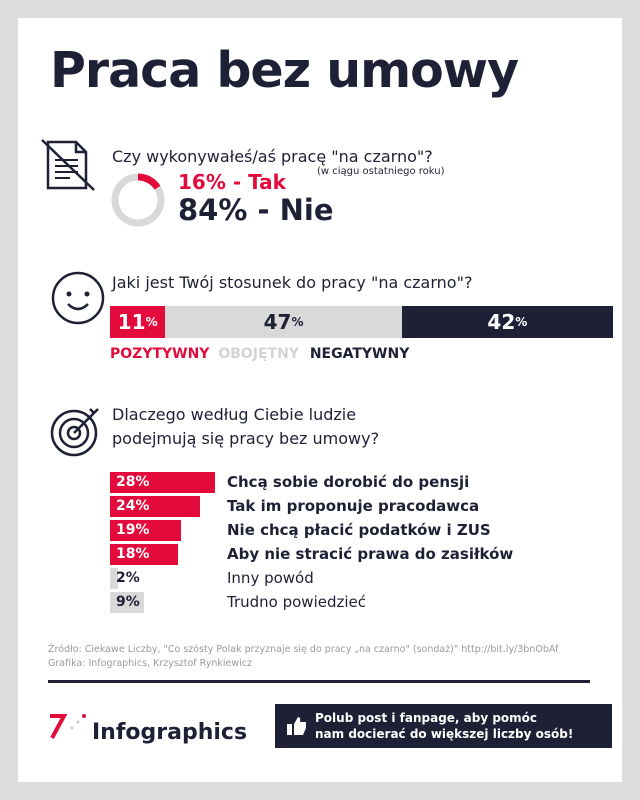  Describe the element at coordinates (68, 726) in the screenshot. I see `infographics-logo-mark` at that location.